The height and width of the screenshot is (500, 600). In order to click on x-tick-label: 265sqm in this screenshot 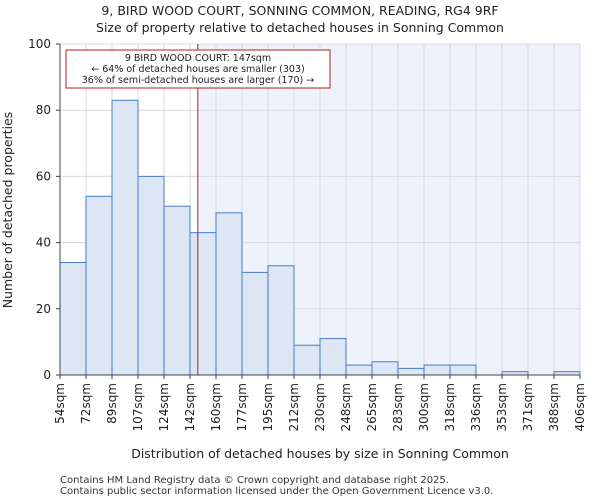, I will do `click(372, 407)`.